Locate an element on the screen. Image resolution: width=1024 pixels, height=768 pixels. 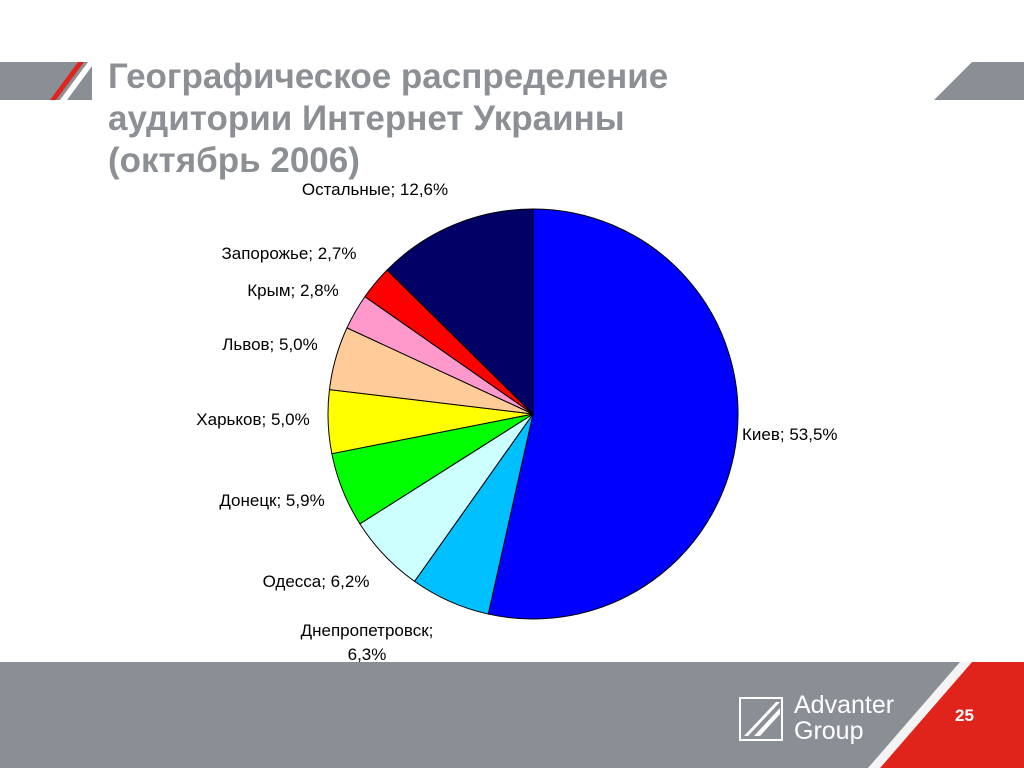
header-slash-red is located at coordinates (67, 81).